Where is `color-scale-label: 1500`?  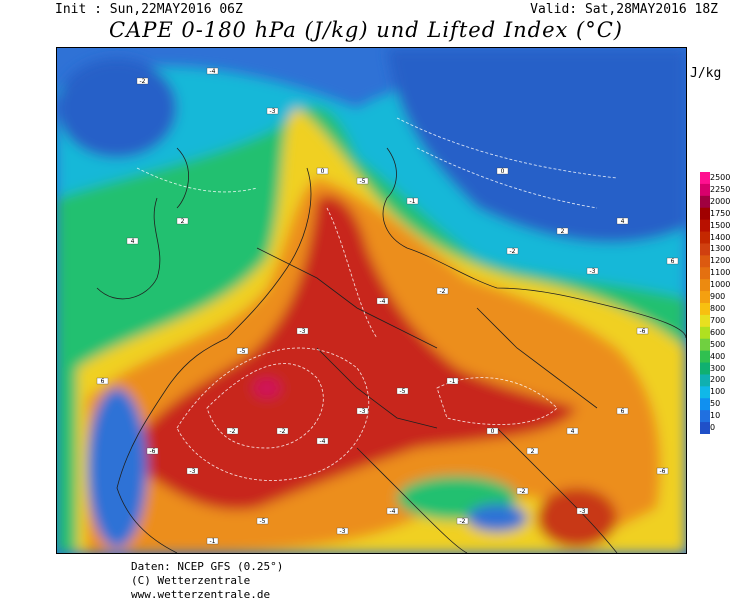
color-scale-label: 1500 is located at coordinates (720, 225).